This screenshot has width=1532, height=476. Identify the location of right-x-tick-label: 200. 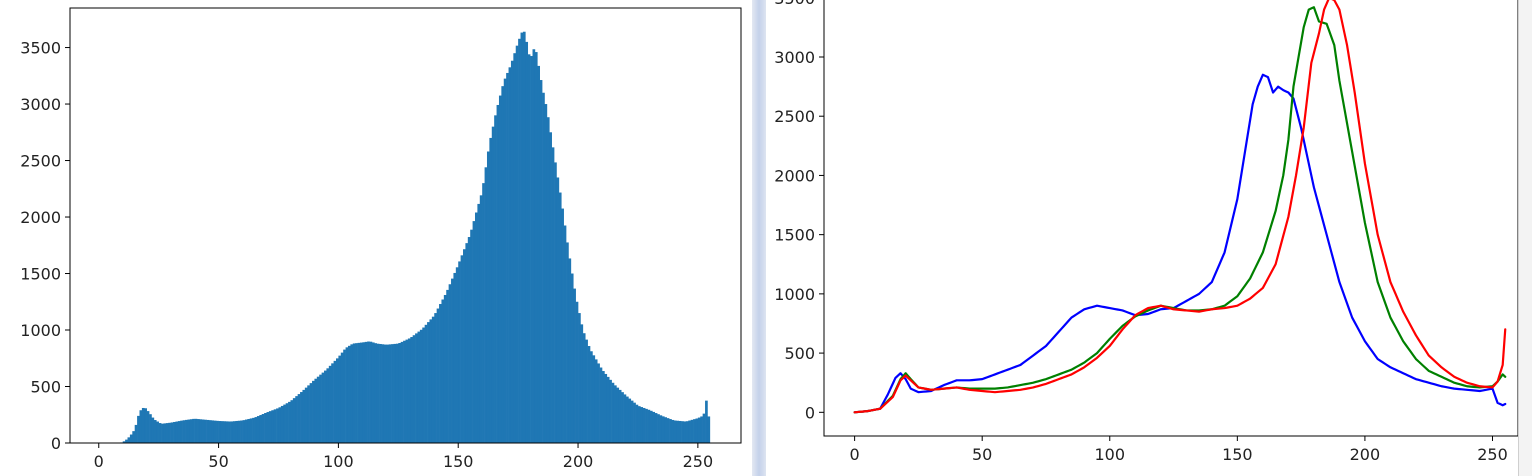
(1365, 454).